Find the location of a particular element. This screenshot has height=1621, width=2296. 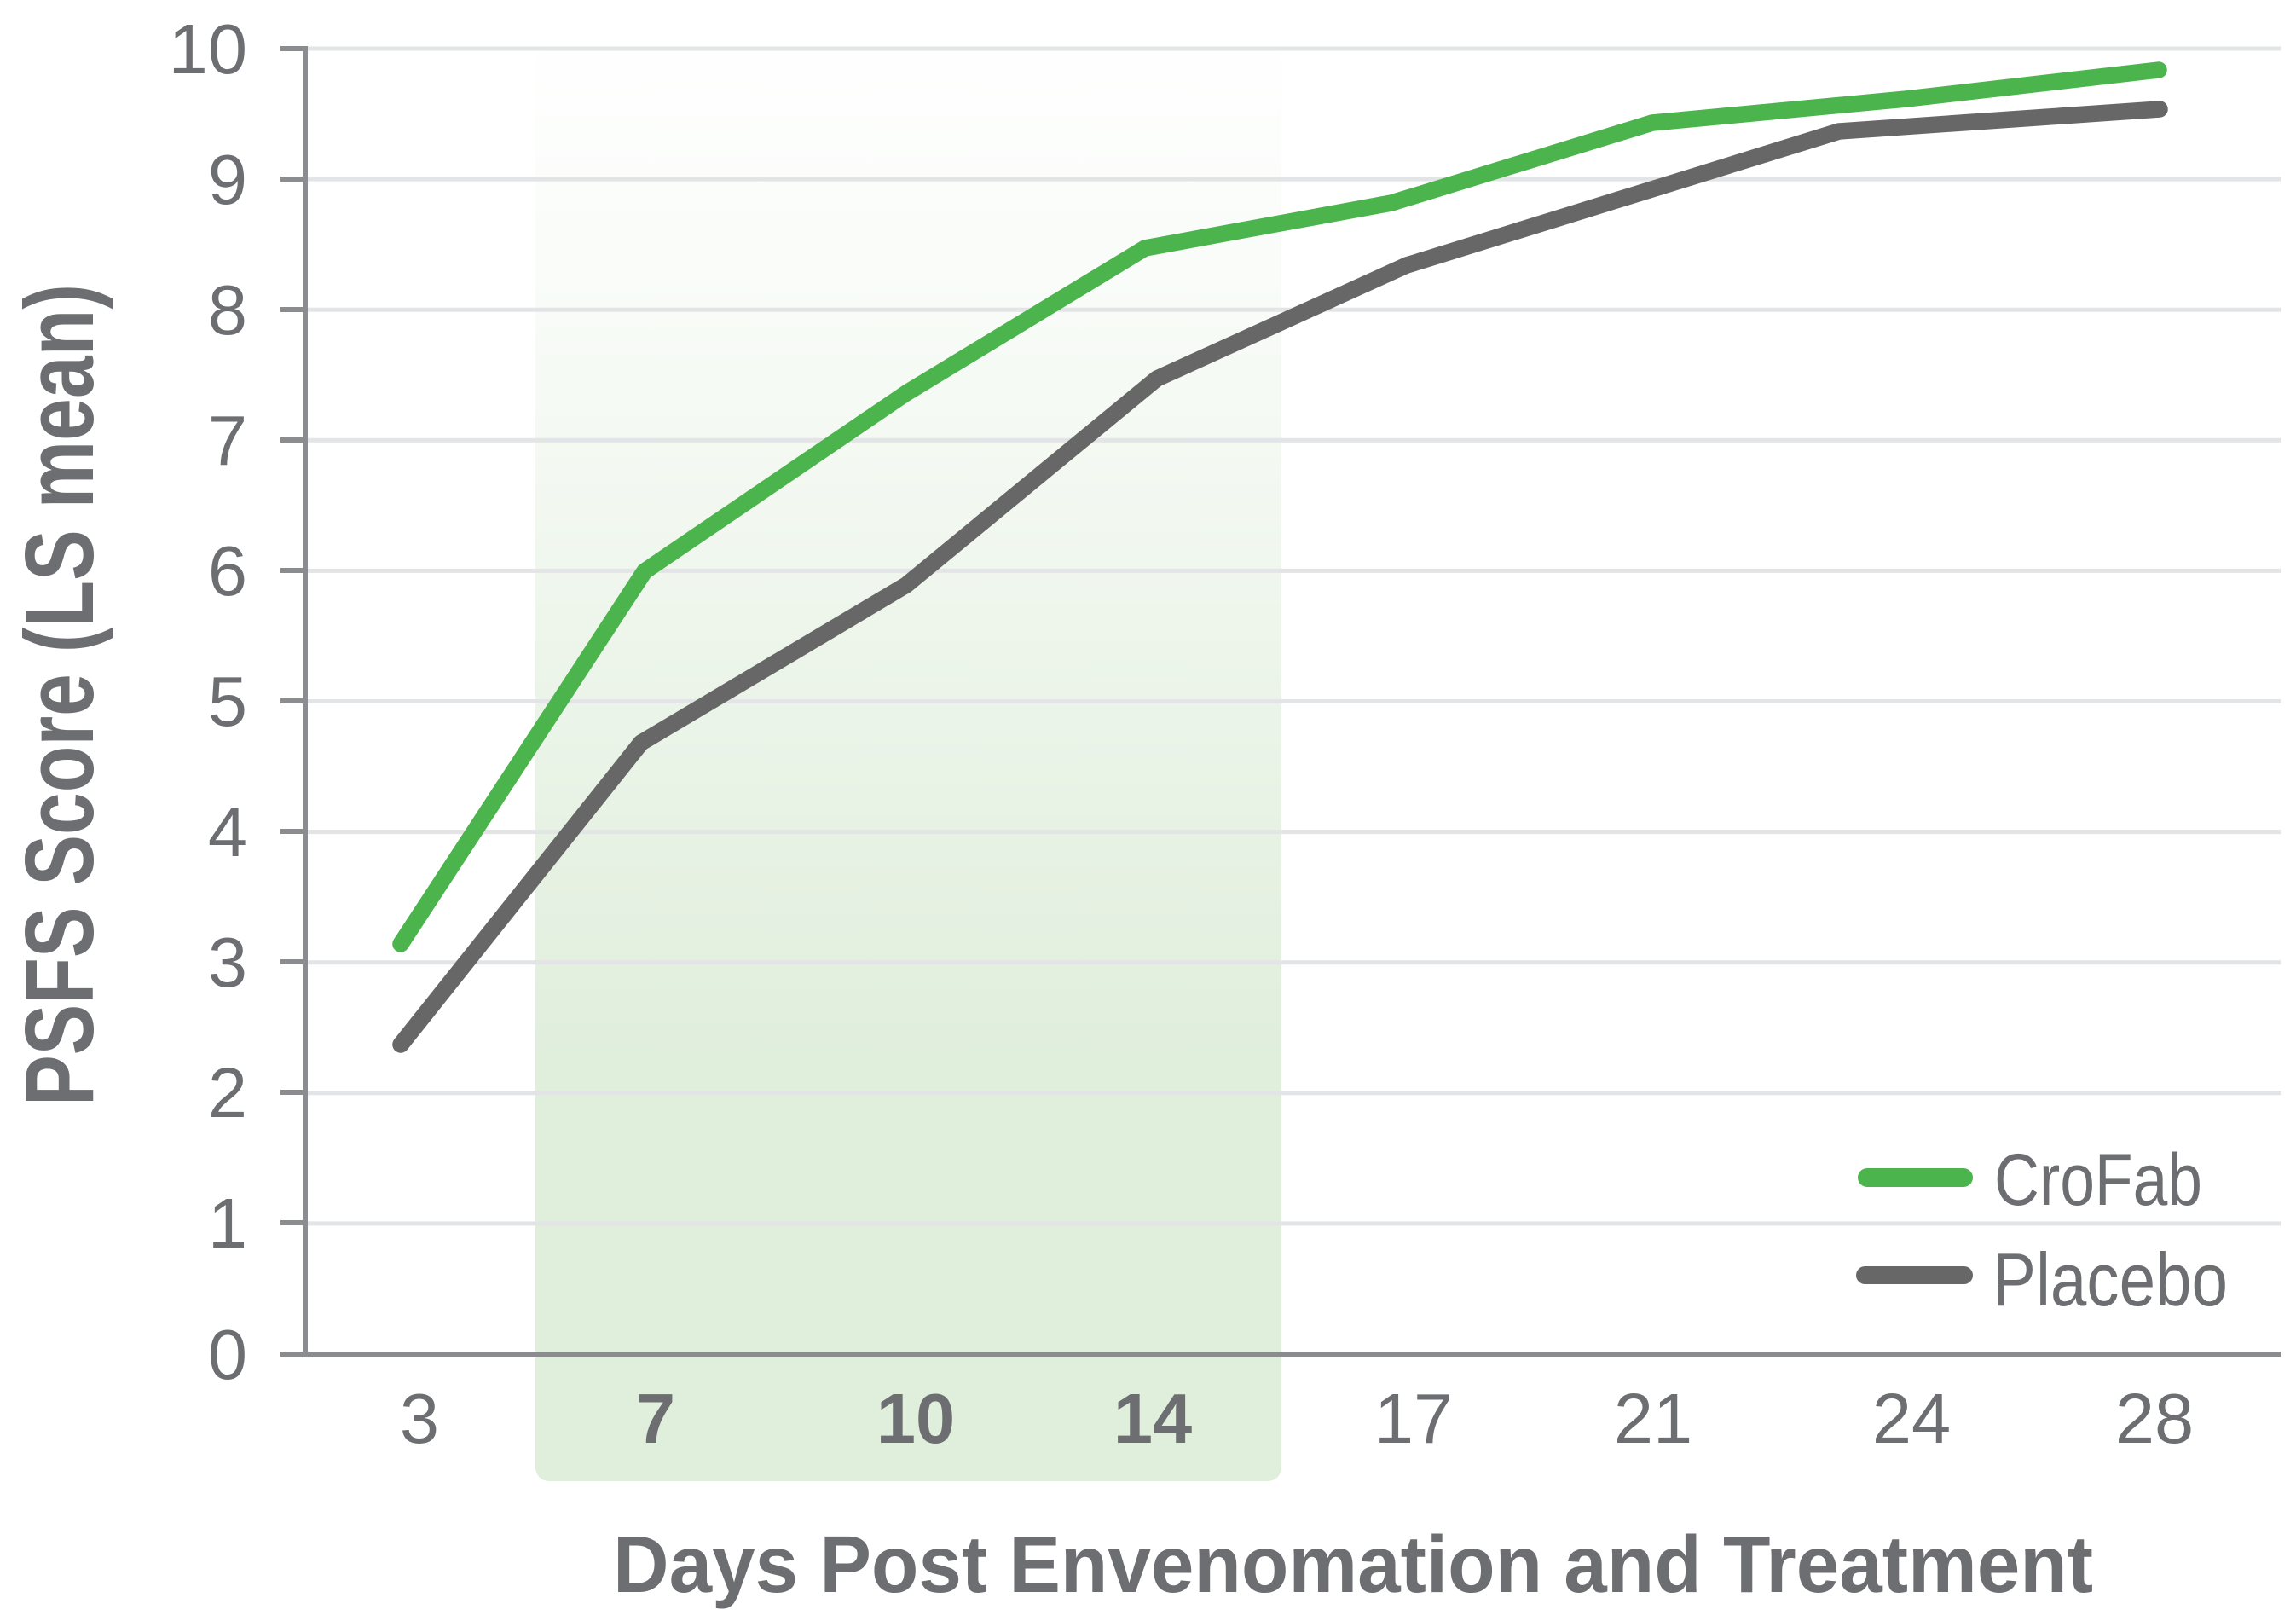

svg-text: 6 is located at coordinates (228, 571).